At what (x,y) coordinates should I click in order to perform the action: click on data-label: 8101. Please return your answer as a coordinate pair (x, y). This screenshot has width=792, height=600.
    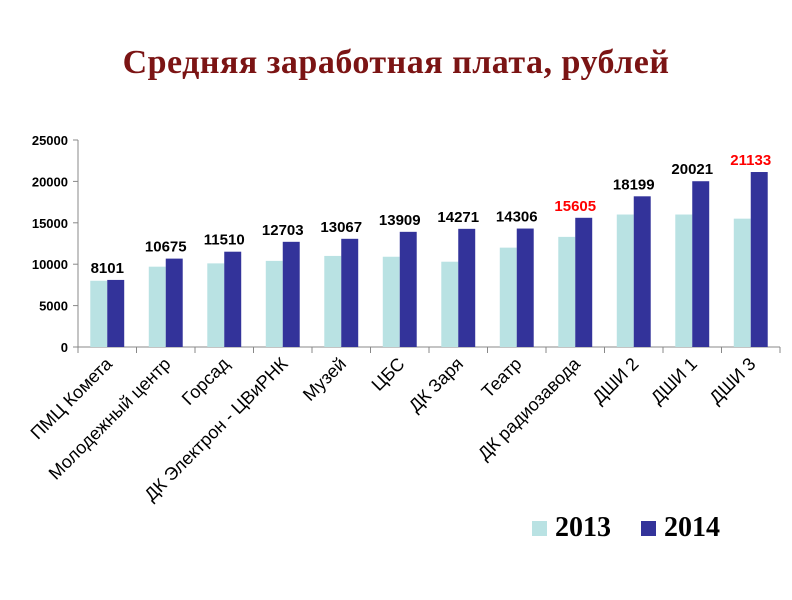
    Looking at the image, I should click on (107, 268).